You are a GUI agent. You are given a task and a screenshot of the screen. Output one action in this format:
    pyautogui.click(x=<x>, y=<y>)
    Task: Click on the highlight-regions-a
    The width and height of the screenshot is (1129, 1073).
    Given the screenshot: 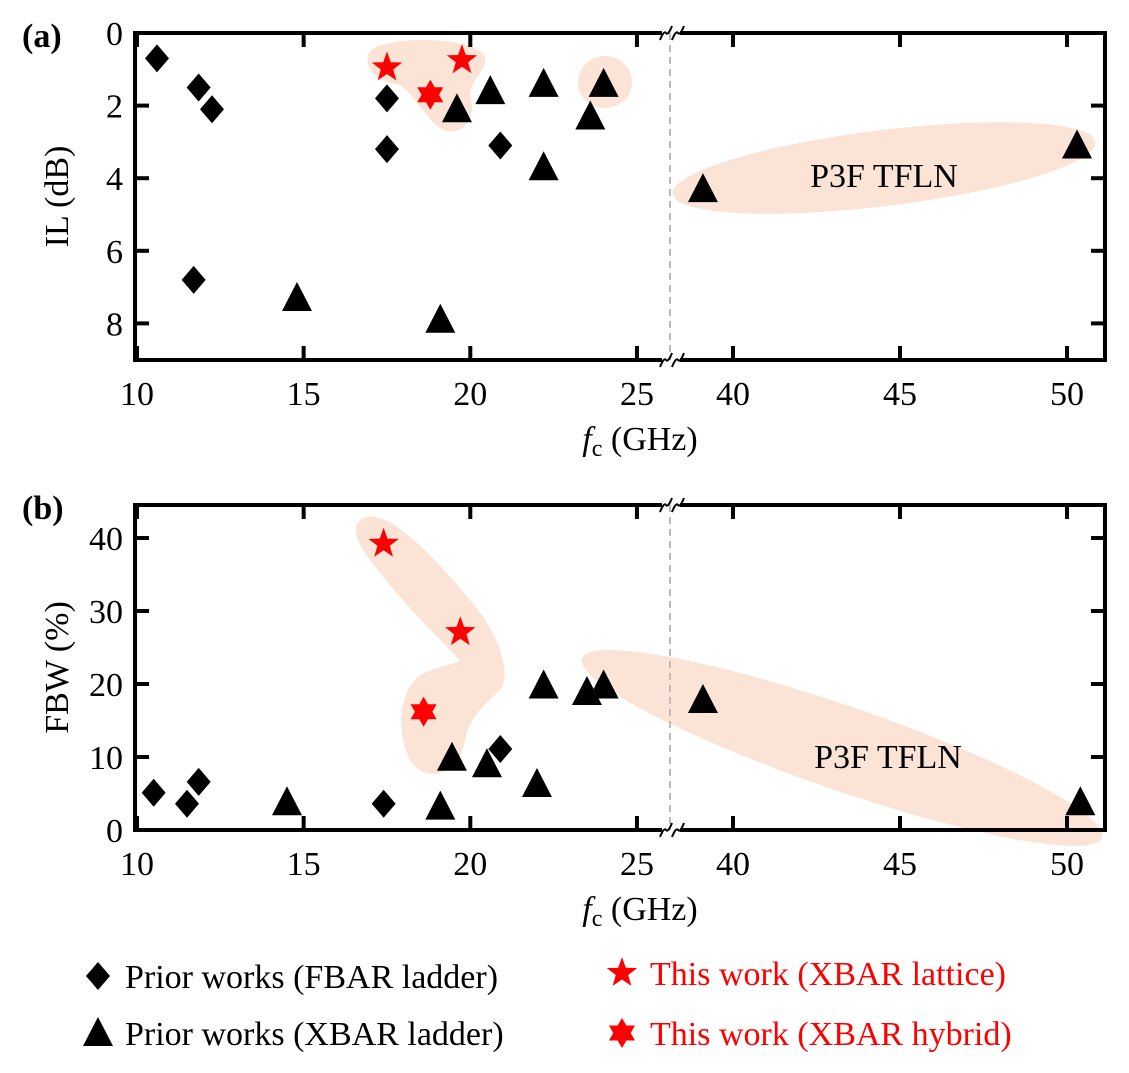 What is the action you would take?
    pyautogui.click(x=731, y=127)
    